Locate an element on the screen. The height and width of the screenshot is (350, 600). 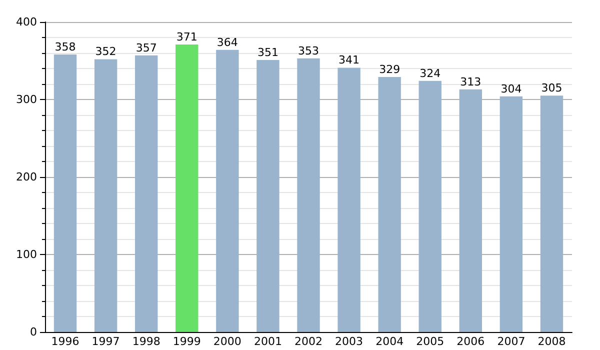
x-tick-label: 2006 is located at coordinates (470, 341).